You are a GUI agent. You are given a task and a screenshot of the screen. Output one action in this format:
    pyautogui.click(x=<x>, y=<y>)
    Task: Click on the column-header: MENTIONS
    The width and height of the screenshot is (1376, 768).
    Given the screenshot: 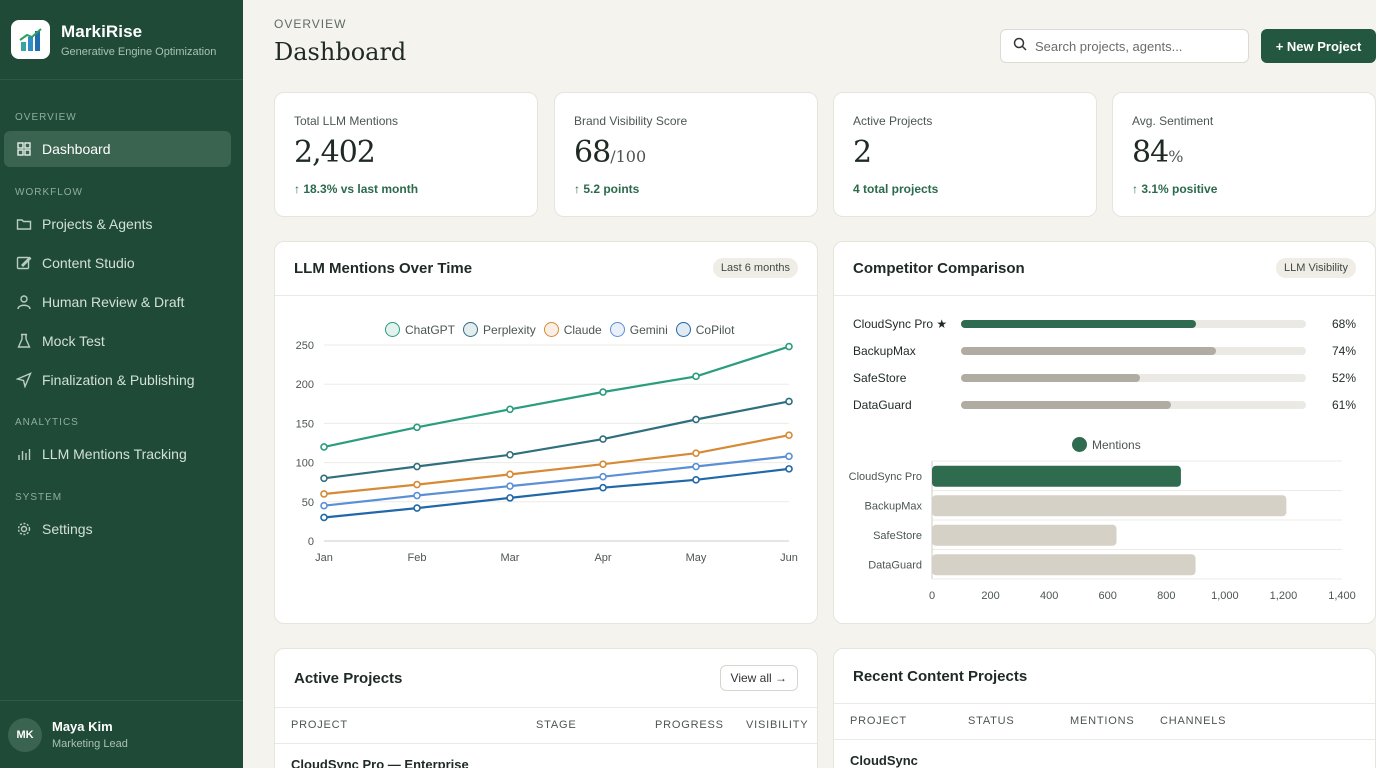 What is the action you would take?
    pyautogui.click(x=1102, y=721)
    